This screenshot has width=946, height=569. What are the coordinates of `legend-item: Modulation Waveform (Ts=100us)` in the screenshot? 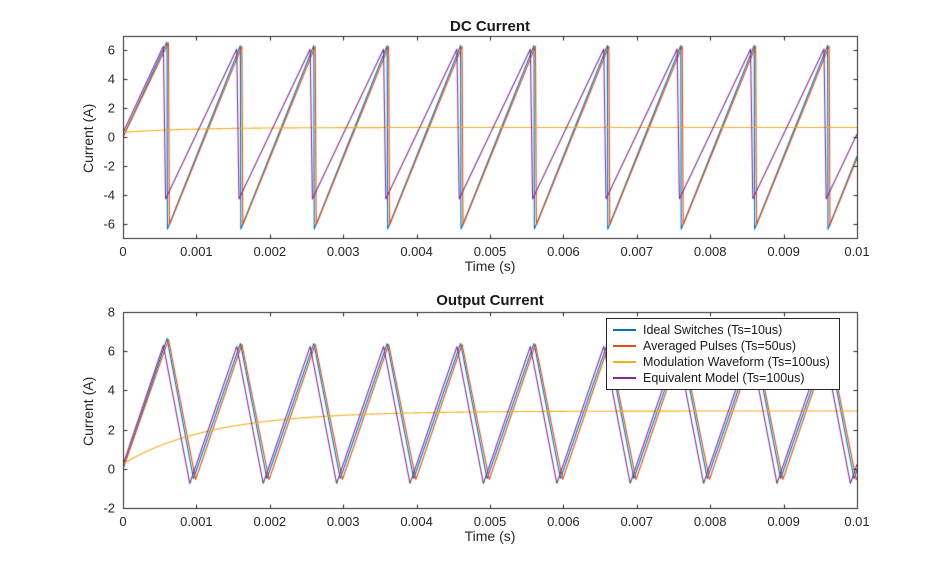 It's located at (721, 362).